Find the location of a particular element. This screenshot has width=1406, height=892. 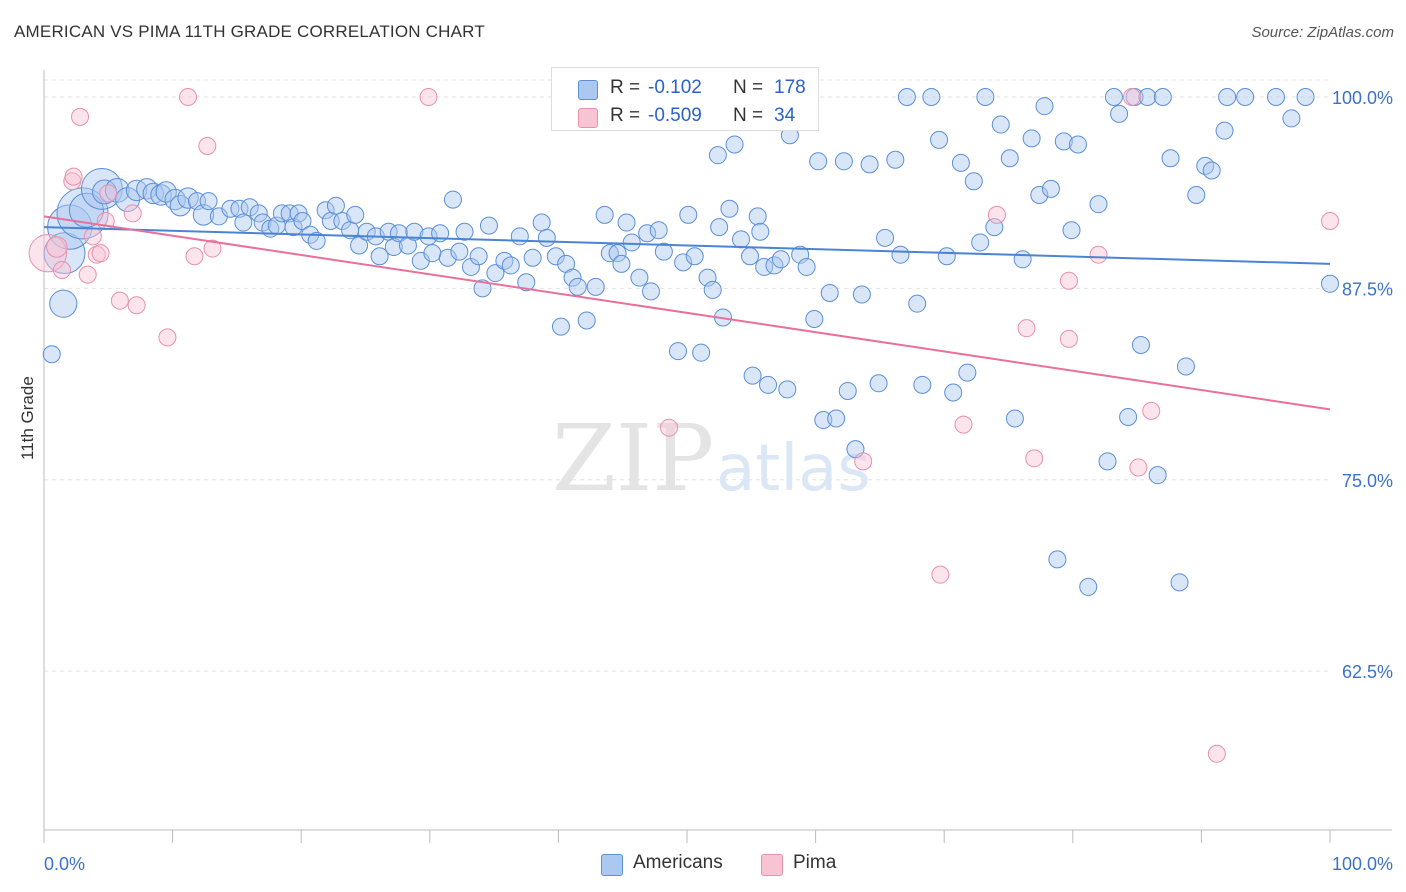

legend-n-value: 178 is located at coordinates (790, 87).